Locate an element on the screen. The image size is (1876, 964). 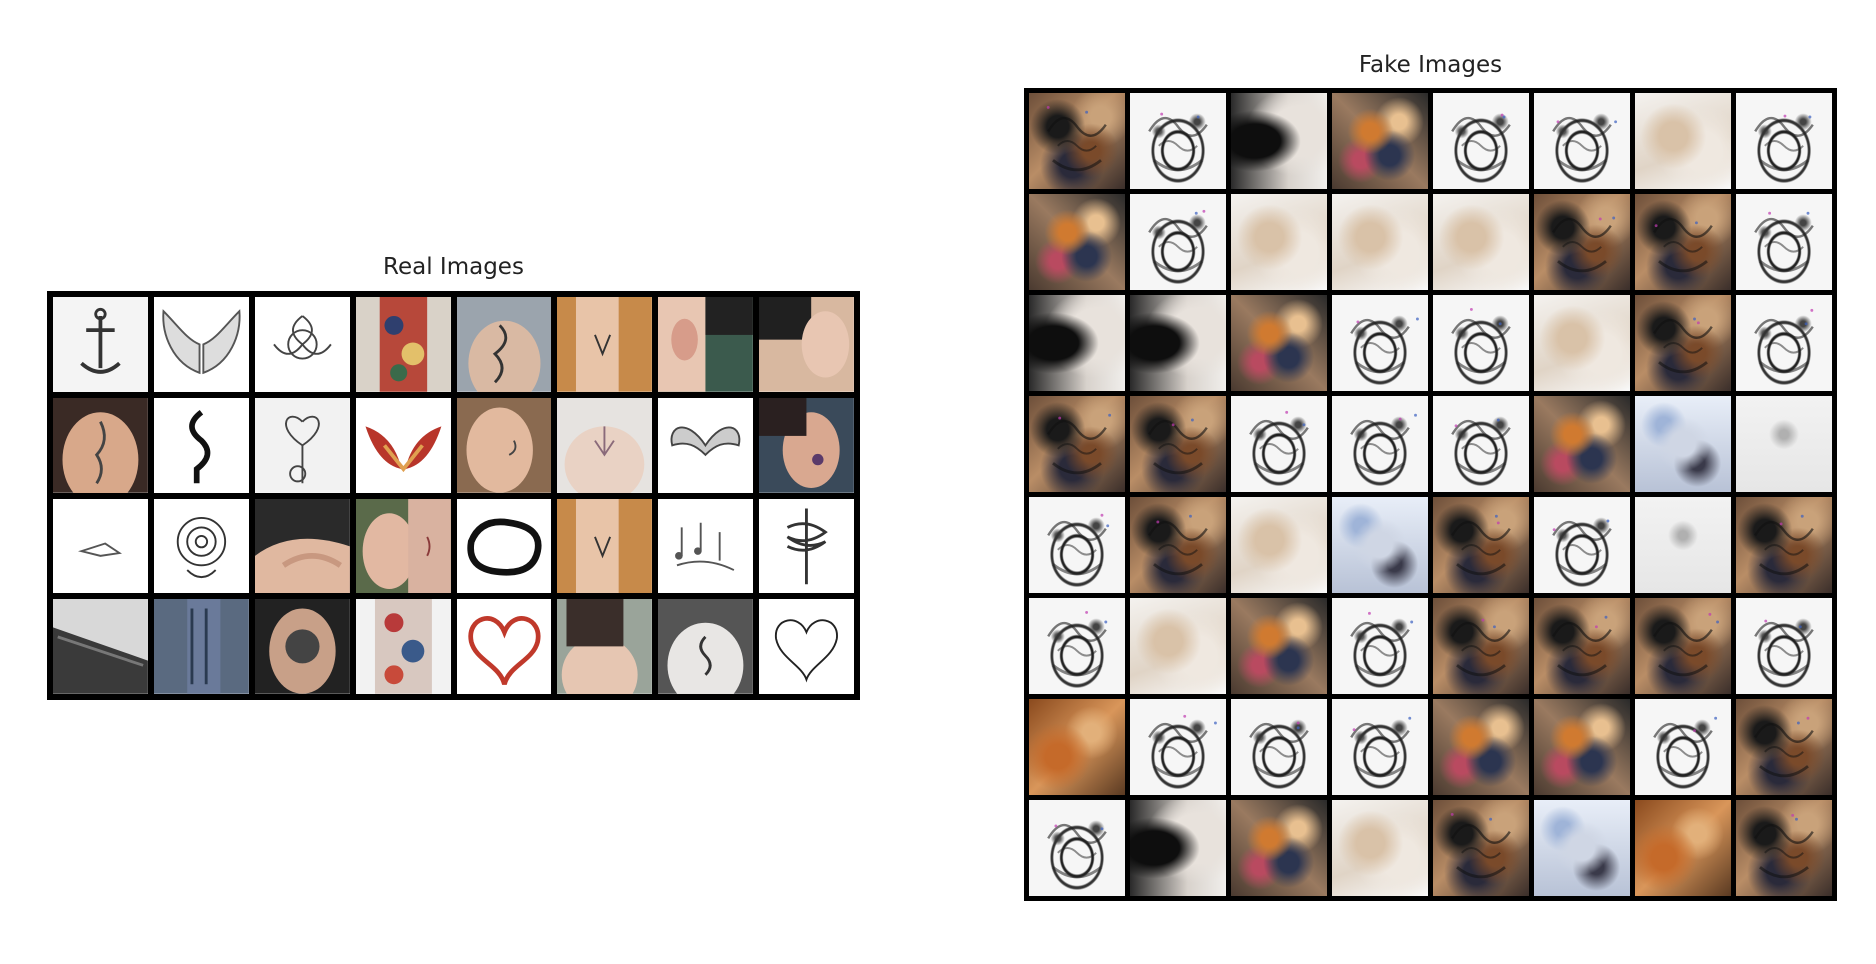
real-image-snake-dagger-tattoo is located at coordinates (806, 546).